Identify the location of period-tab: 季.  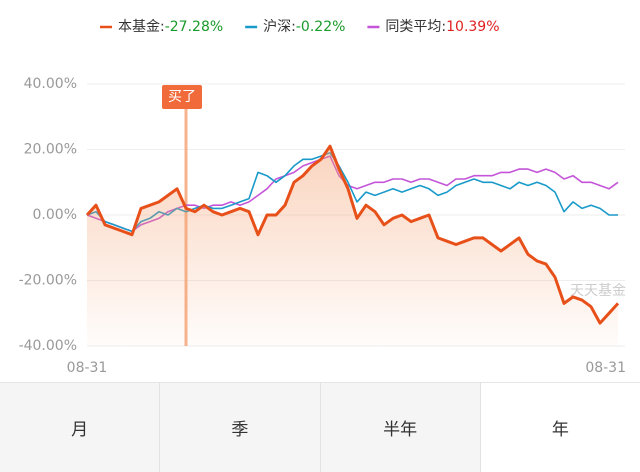
(240, 427).